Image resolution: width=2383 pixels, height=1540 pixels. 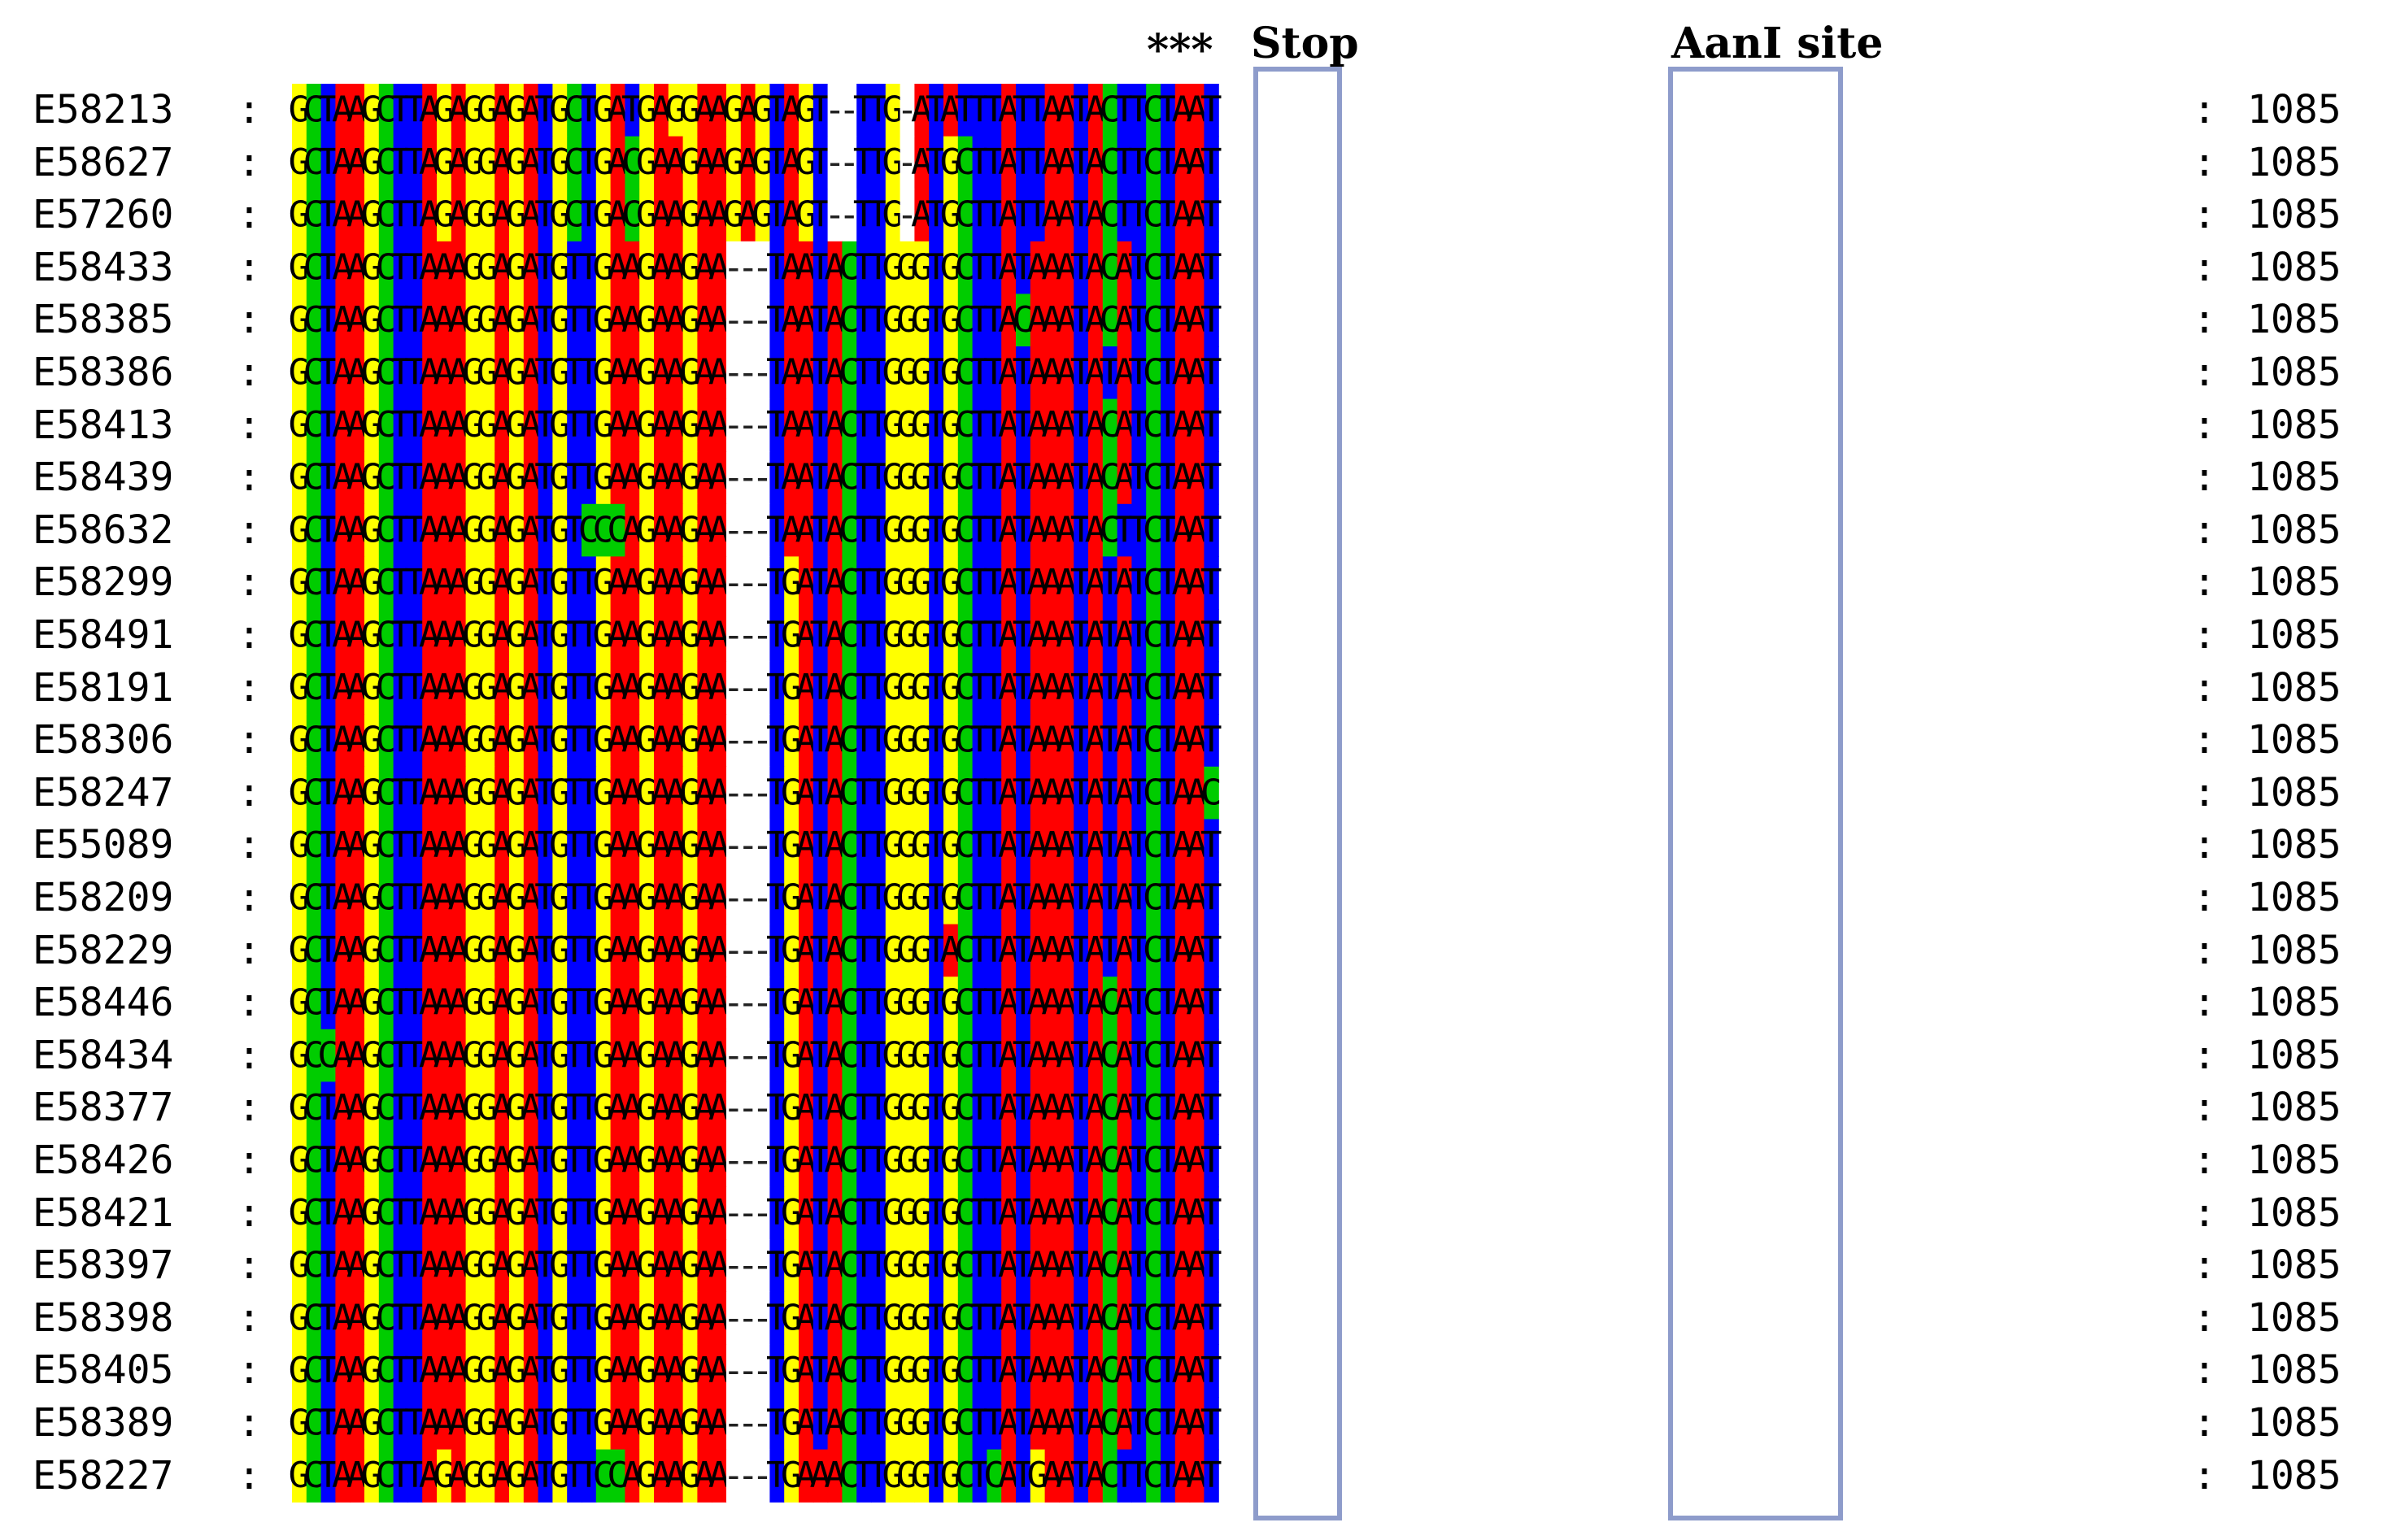 I want to click on base-letter: -, so click(x=849, y=215).